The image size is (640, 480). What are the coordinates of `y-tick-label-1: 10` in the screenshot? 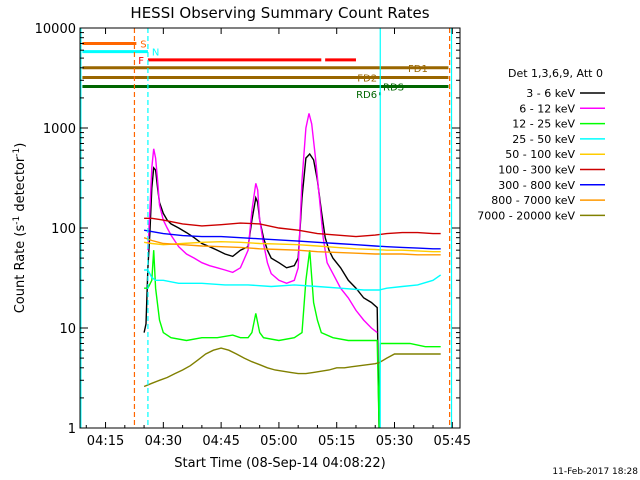 It's located at (67, 329).